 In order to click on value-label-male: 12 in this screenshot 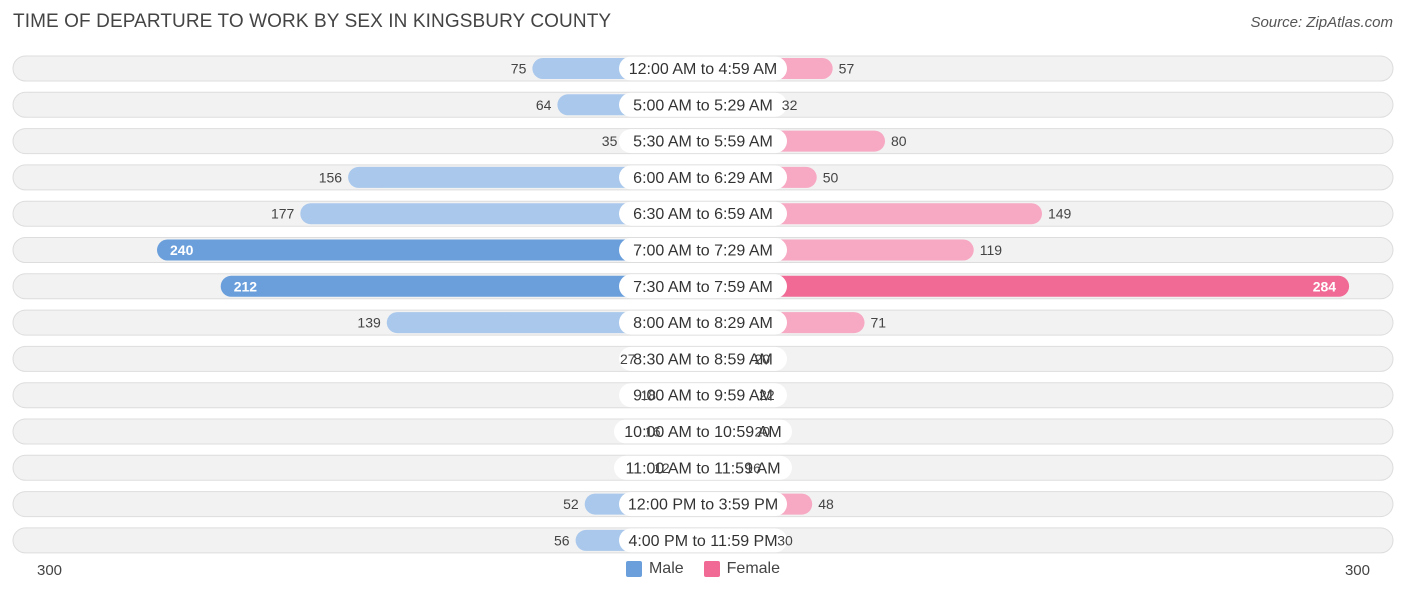, I will do `click(662, 468)`.